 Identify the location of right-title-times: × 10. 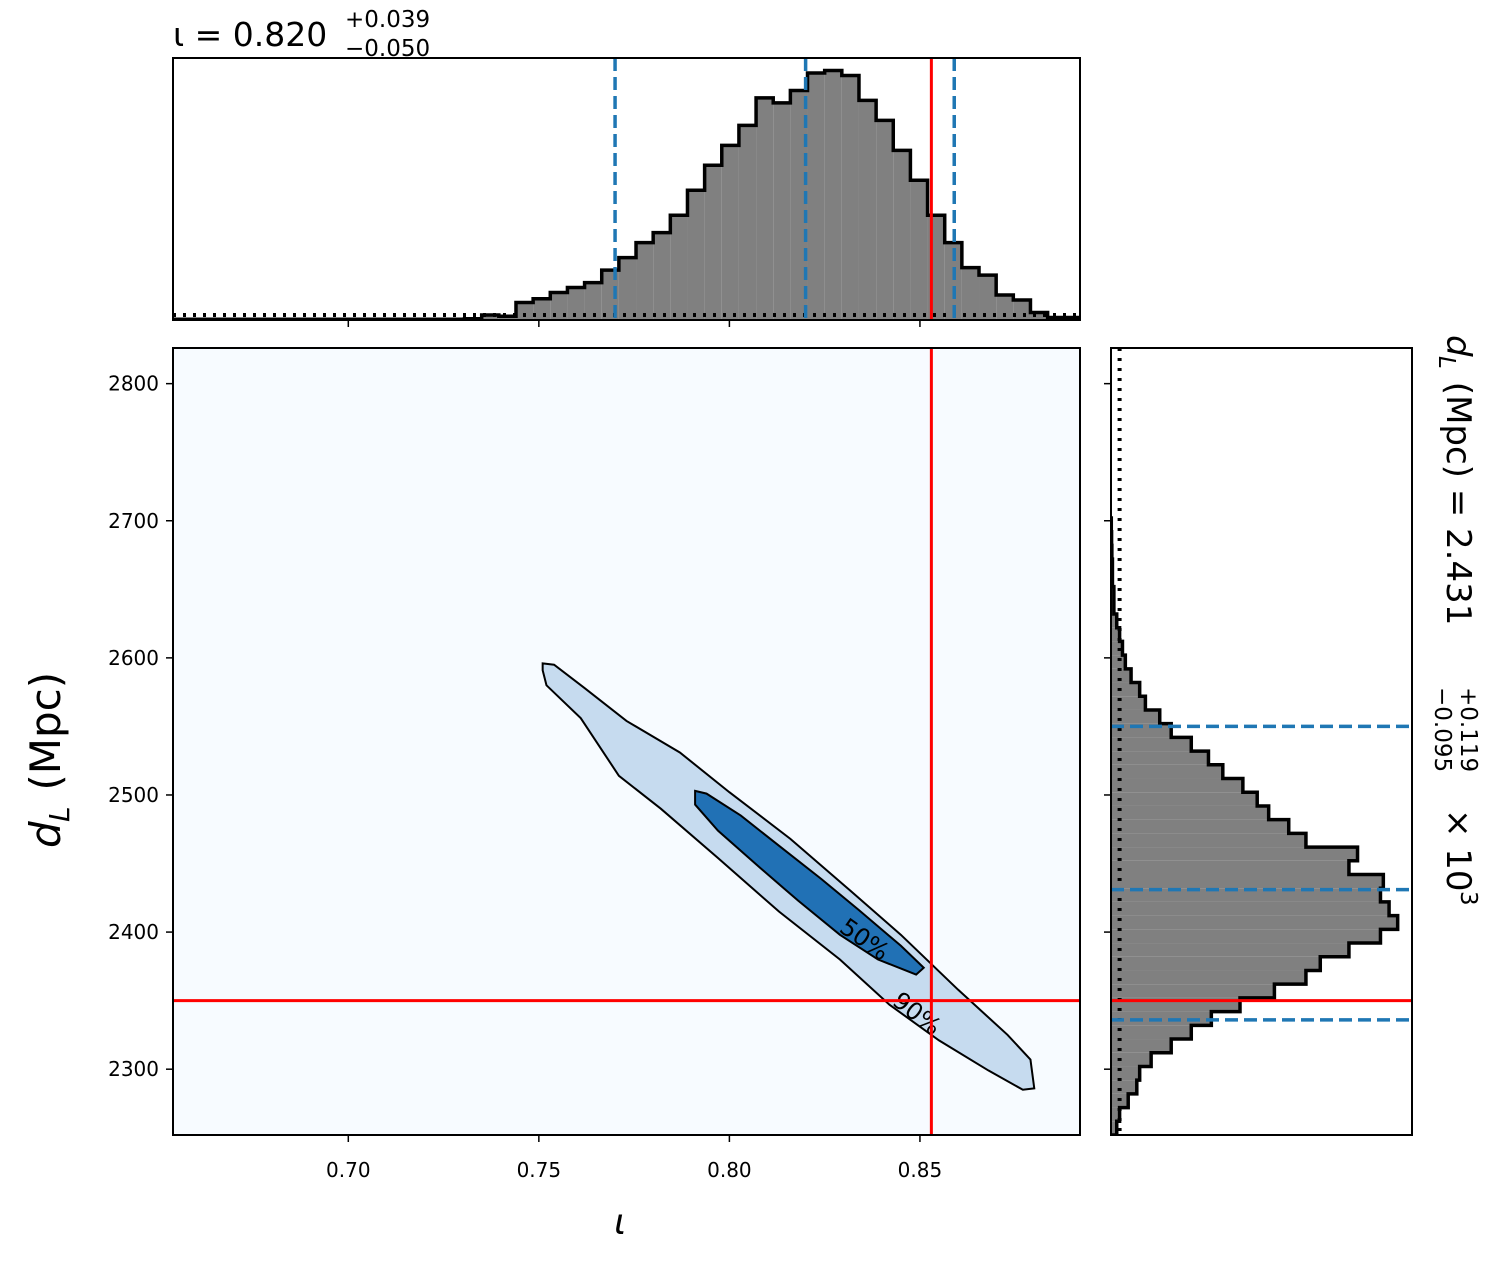
(1458, 850).